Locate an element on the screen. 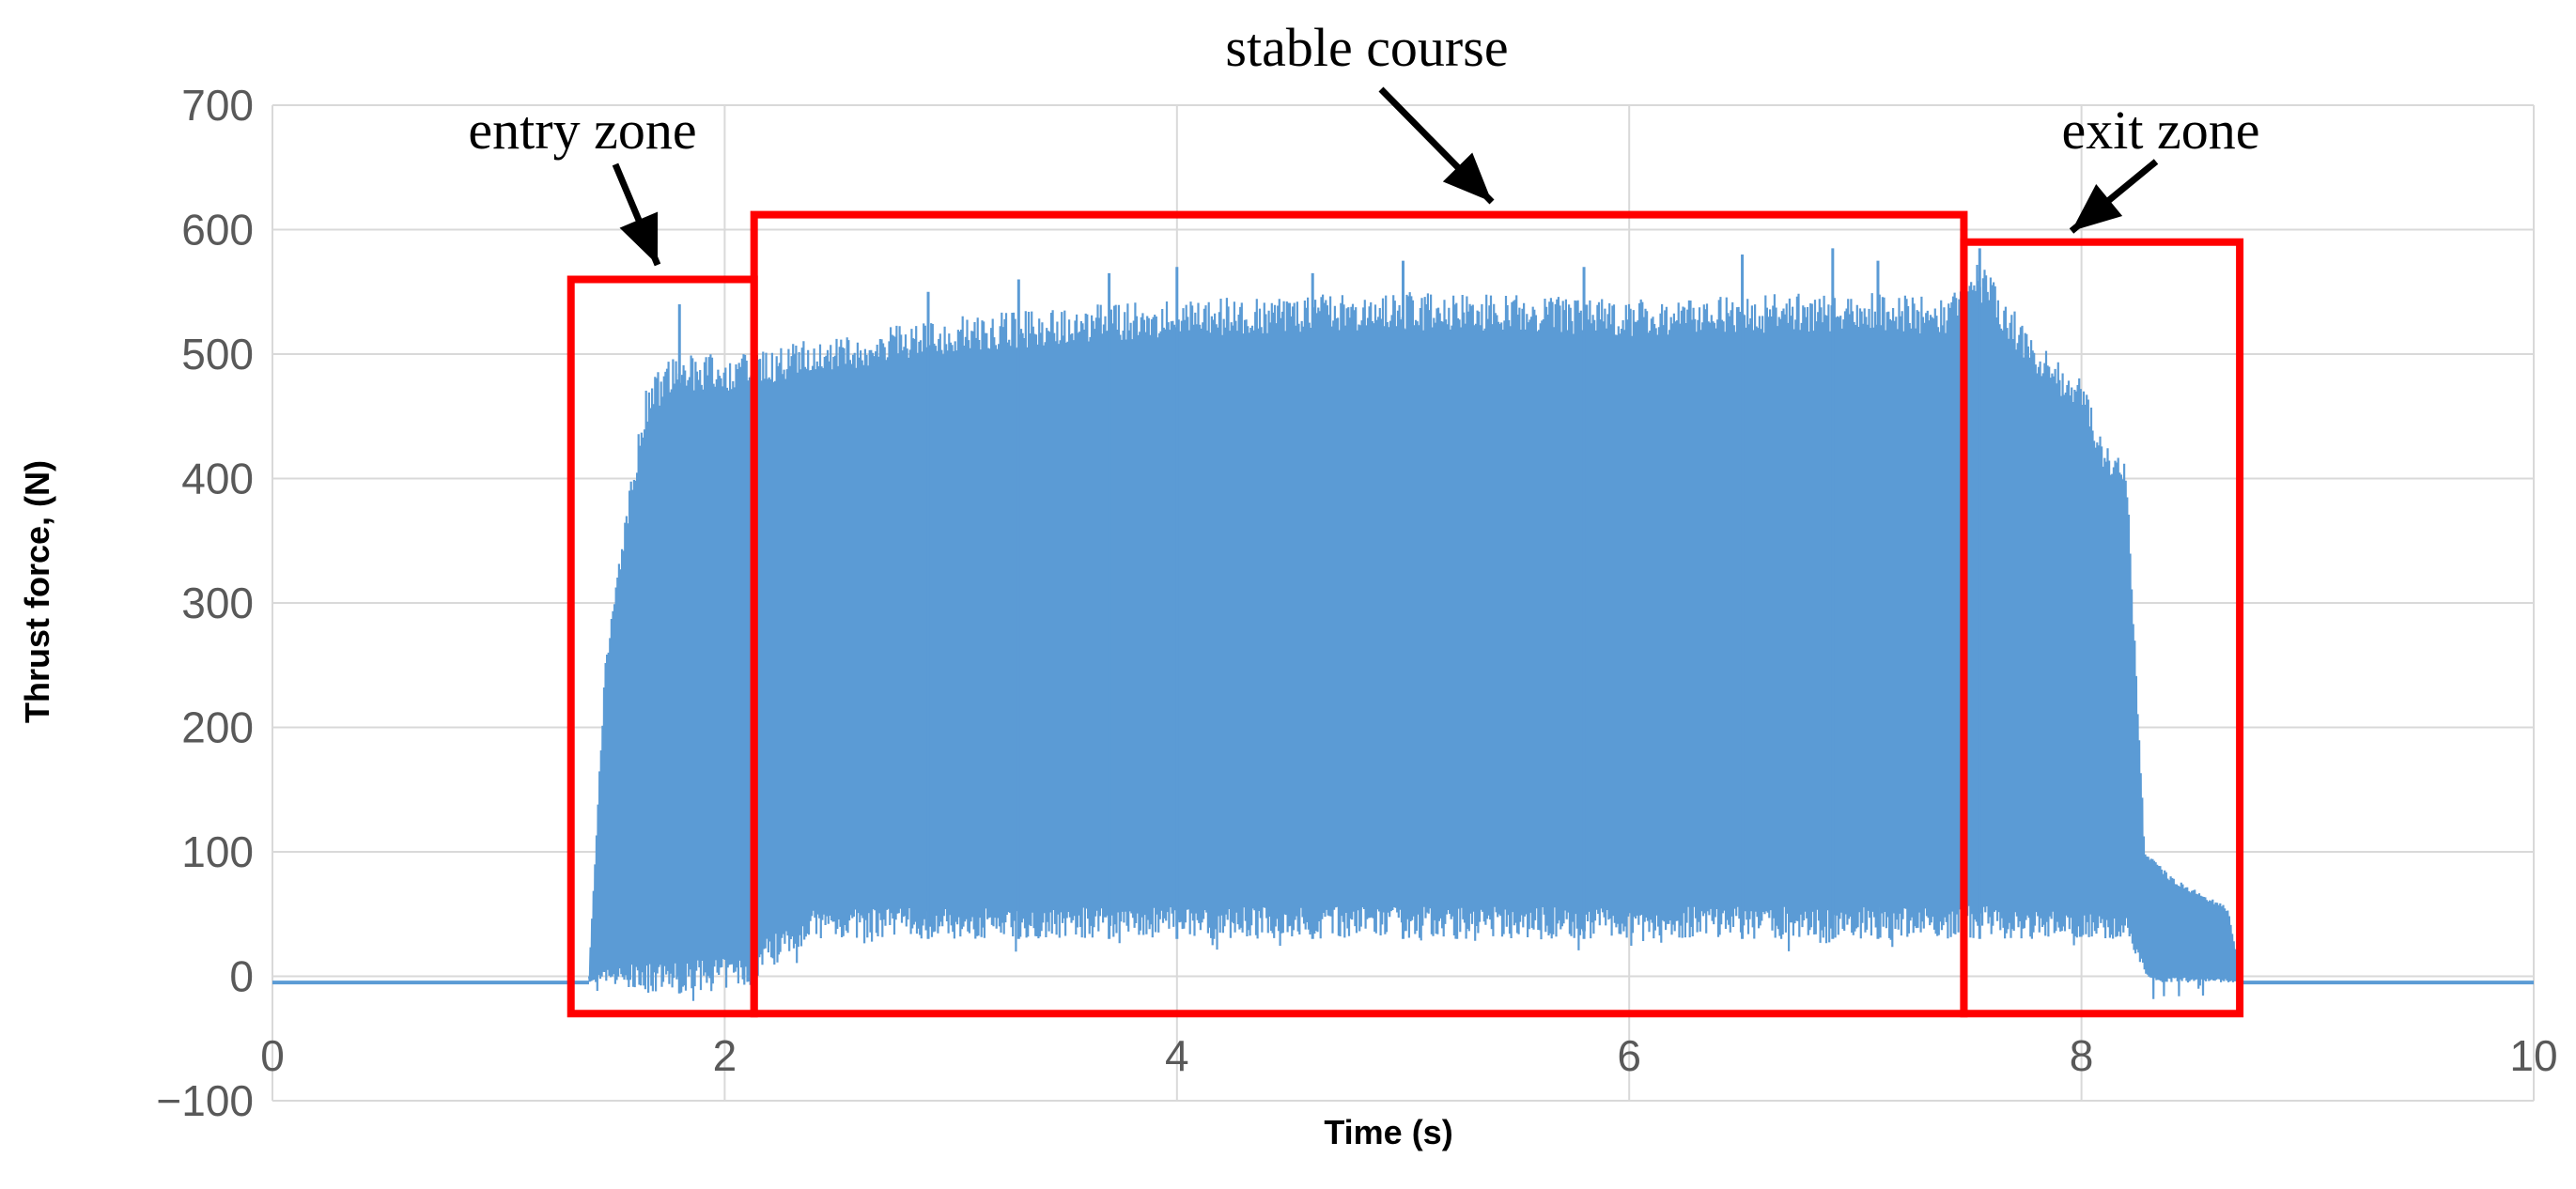 The image size is (2576, 1189). x-tick-label: 0 is located at coordinates (273, 1055).